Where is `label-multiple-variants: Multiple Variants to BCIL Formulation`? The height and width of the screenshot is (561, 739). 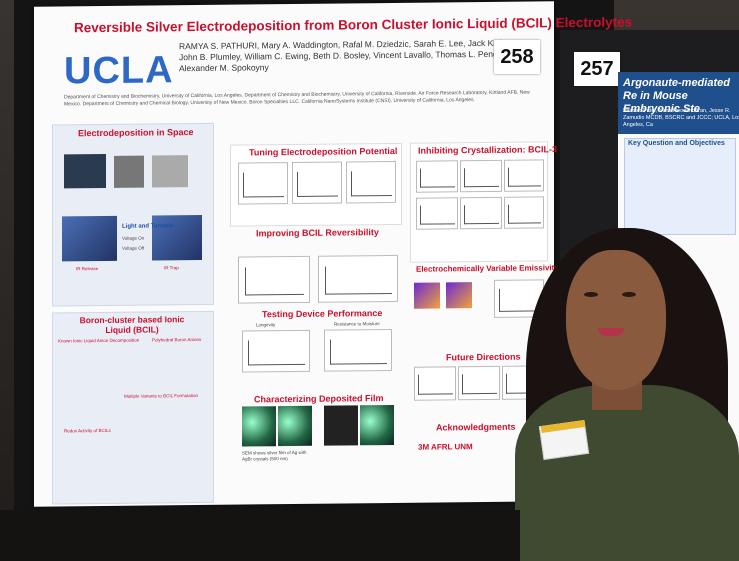
label-multiple-variants: Multiple Variants to BCIL Formulation is located at coordinates (161, 396).